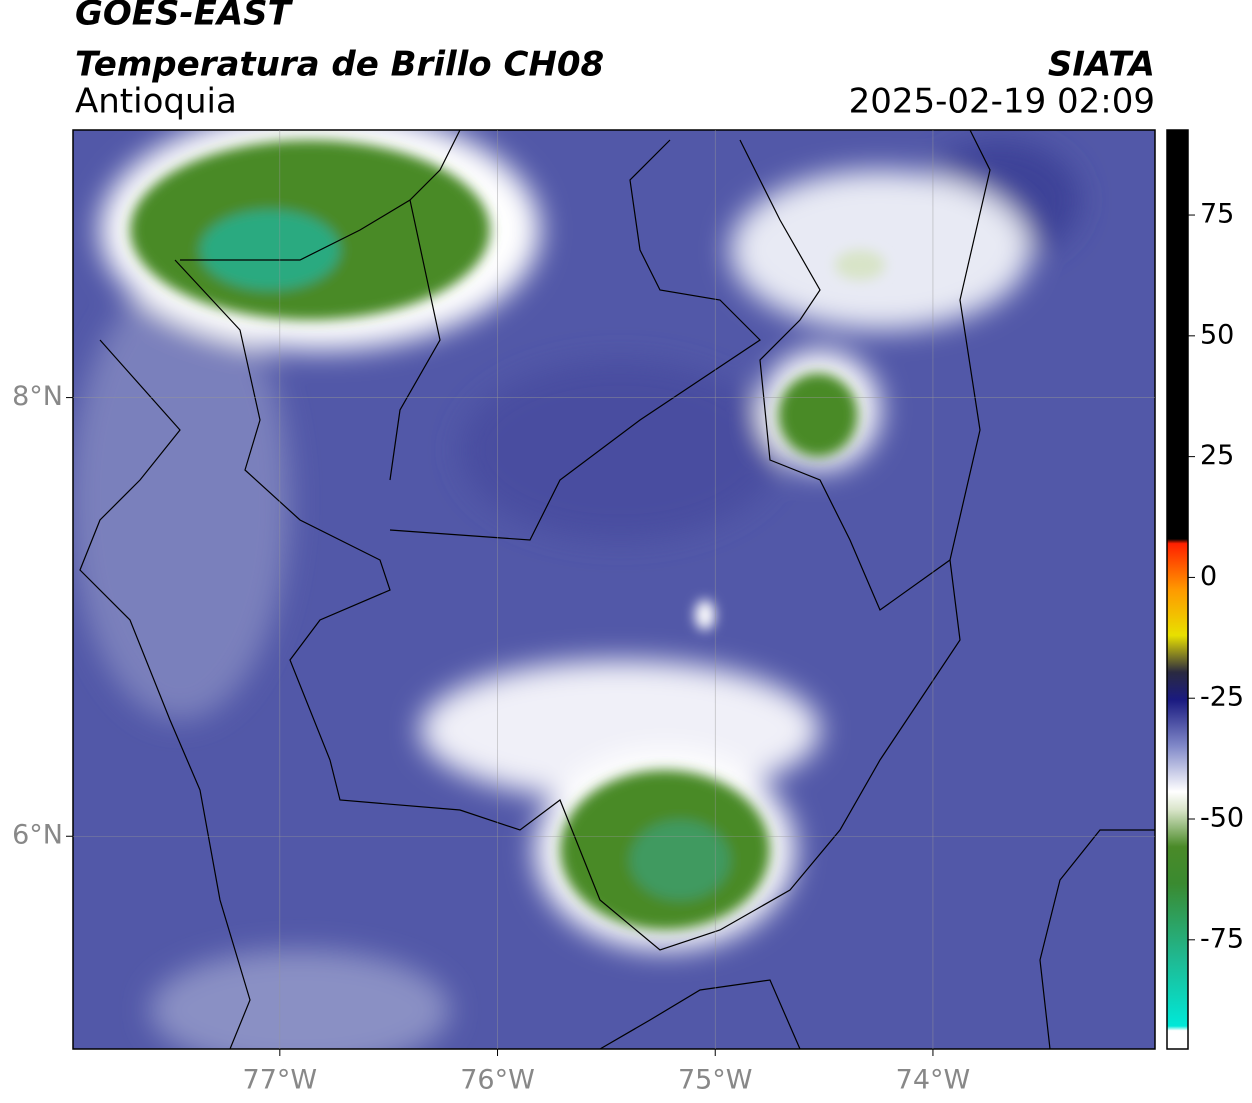  What do you see at coordinates (1101, 65) in the screenshot?
I see `source: SIATA` at bounding box center [1101, 65].